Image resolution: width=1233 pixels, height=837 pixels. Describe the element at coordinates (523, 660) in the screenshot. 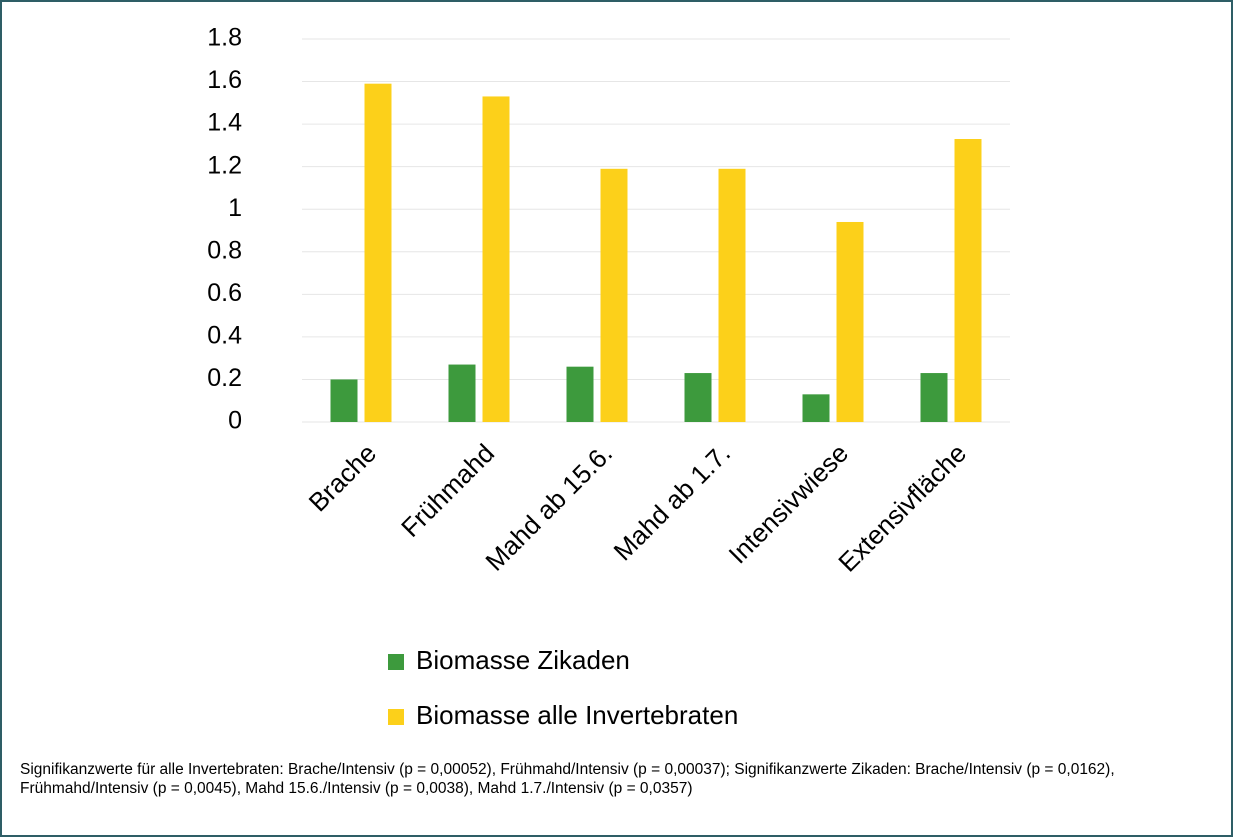

I see `legend-label: Biomasse Zikaden` at that location.